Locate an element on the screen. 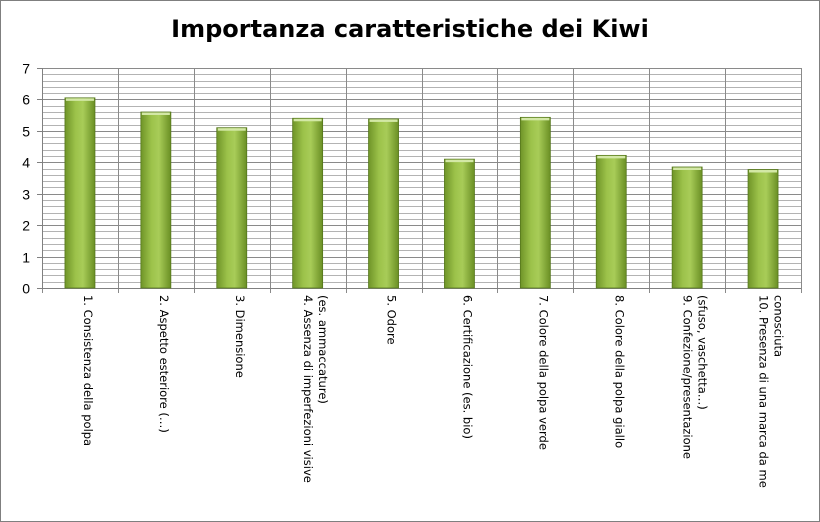  x-tick-label: 3. Dimensione is located at coordinates (240, 336).